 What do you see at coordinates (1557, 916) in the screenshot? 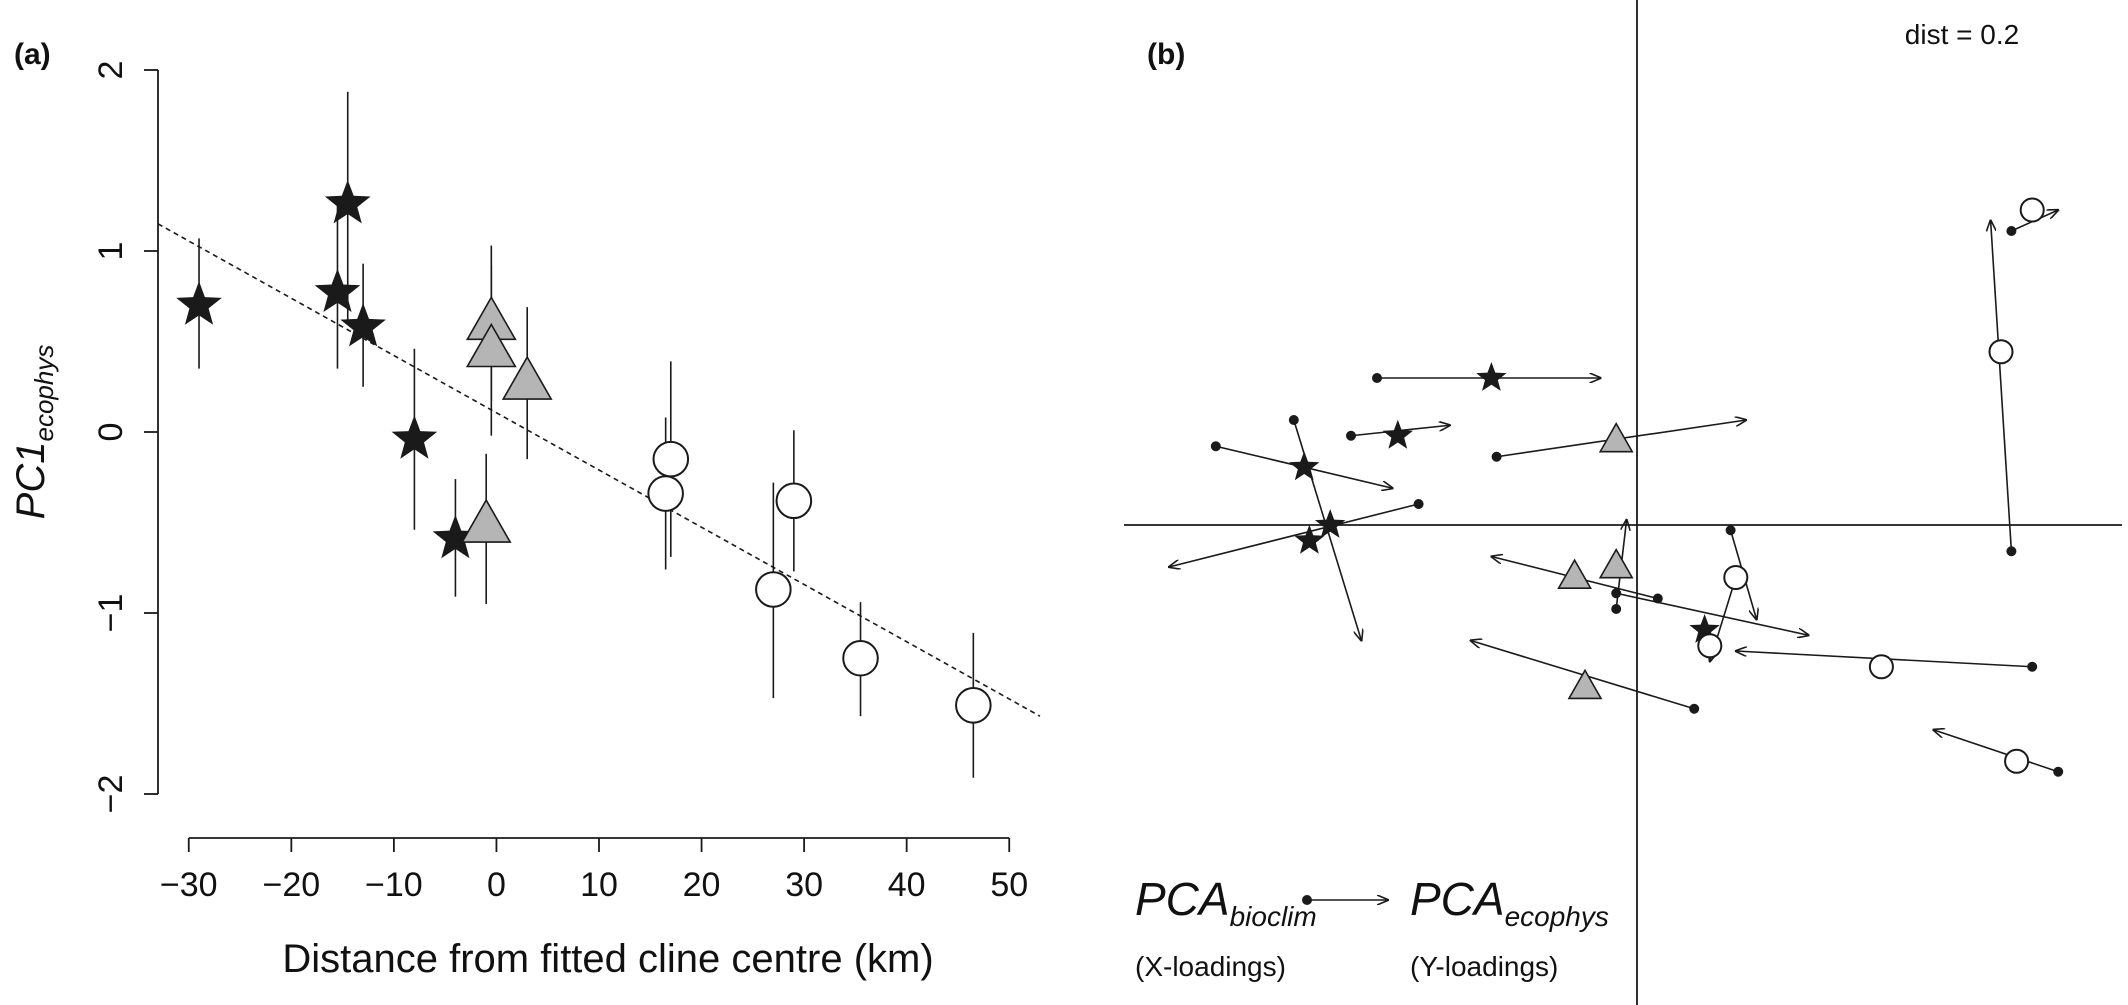
I see `legend-to-sub: ecophys` at bounding box center [1557, 916].